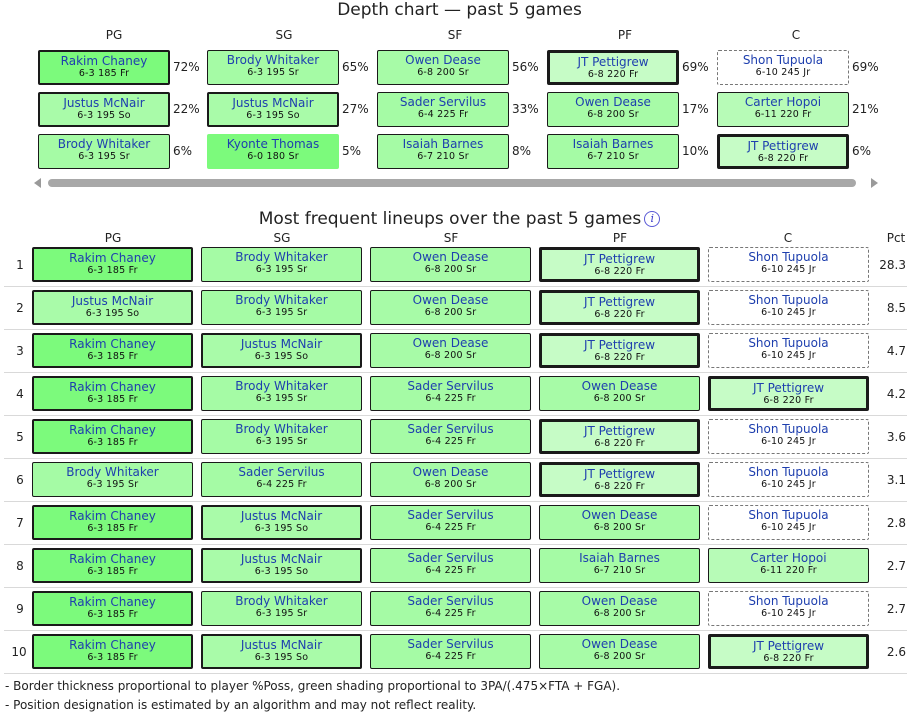  What do you see at coordinates (874, 183) in the screenshot?
I see `scroll-right-arrow-icon` at bounding box center [874, 183].